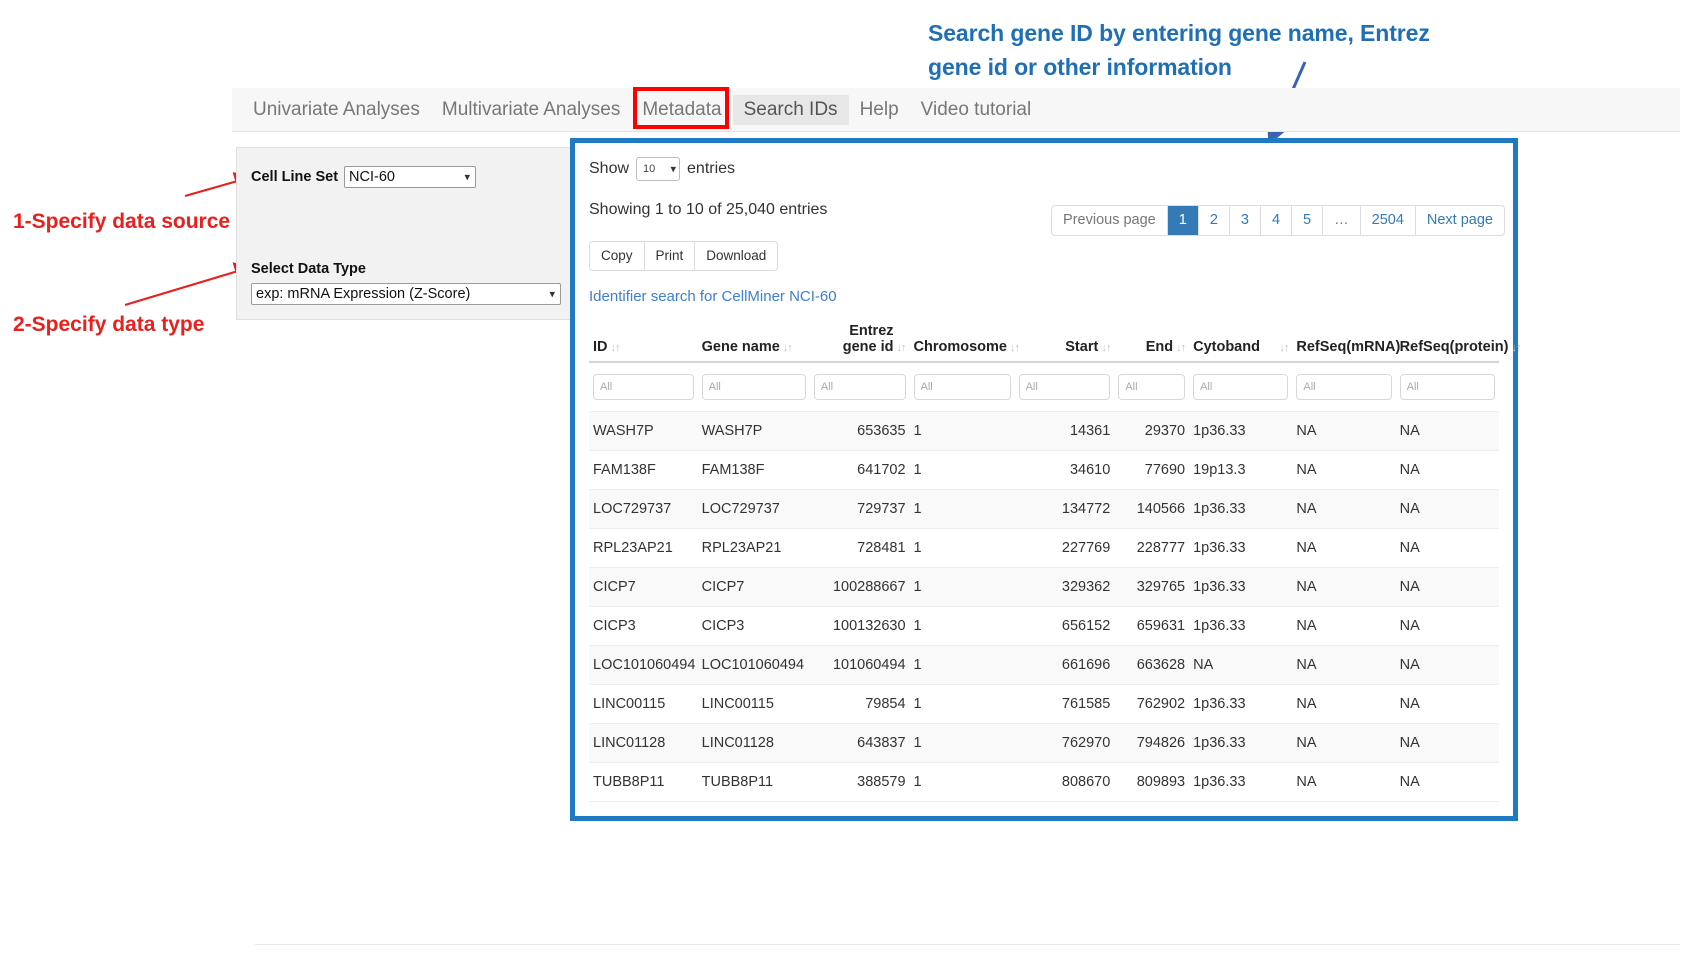 This screenshot has width=1700, height=956. I want to click on nav-item-video-tutorial: Video tutorial, so click(976, 109).